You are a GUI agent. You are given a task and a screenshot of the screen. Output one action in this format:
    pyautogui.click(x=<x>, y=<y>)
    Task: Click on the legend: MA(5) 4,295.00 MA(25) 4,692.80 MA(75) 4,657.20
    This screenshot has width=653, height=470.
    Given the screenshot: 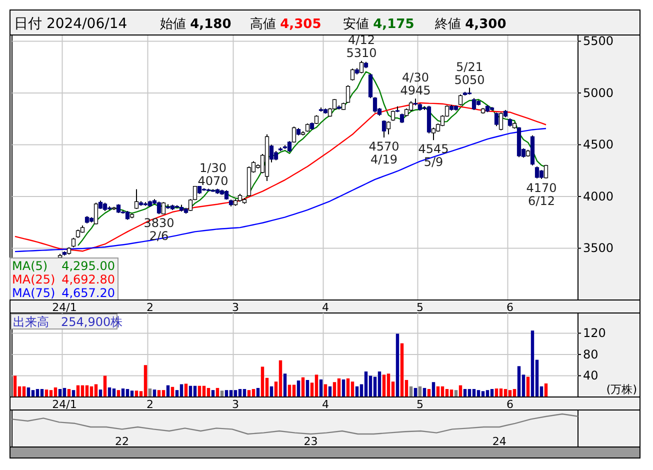 What is the action you would take?
    pyautogui.click(x=64, y=279)
    